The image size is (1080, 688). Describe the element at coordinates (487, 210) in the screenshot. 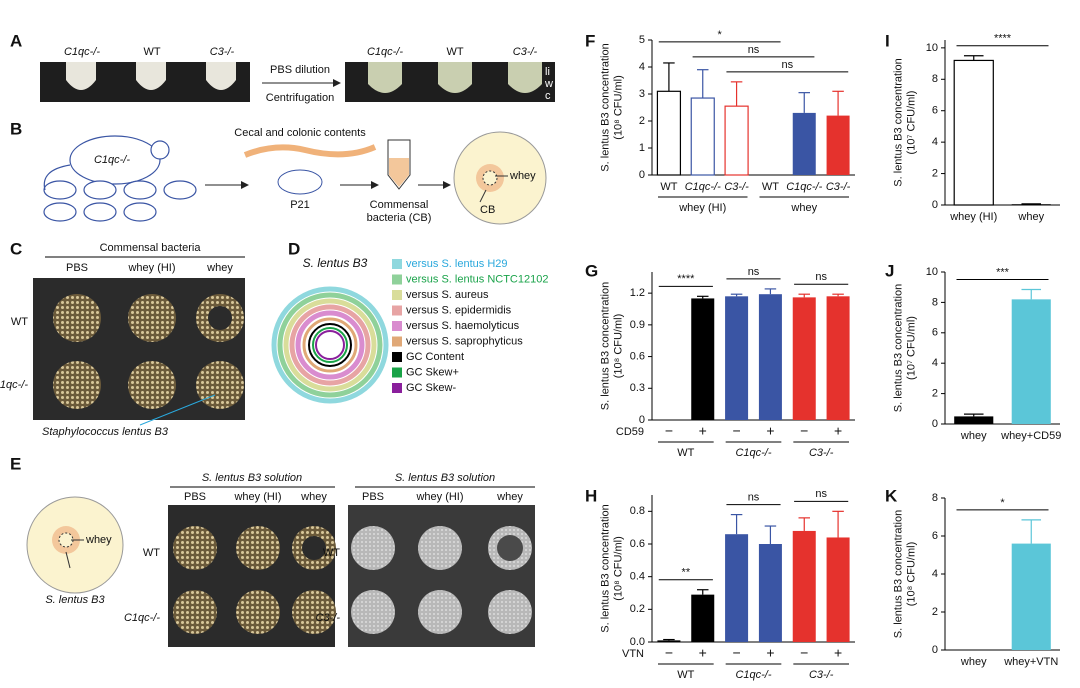

I see `label: CB` at that location.